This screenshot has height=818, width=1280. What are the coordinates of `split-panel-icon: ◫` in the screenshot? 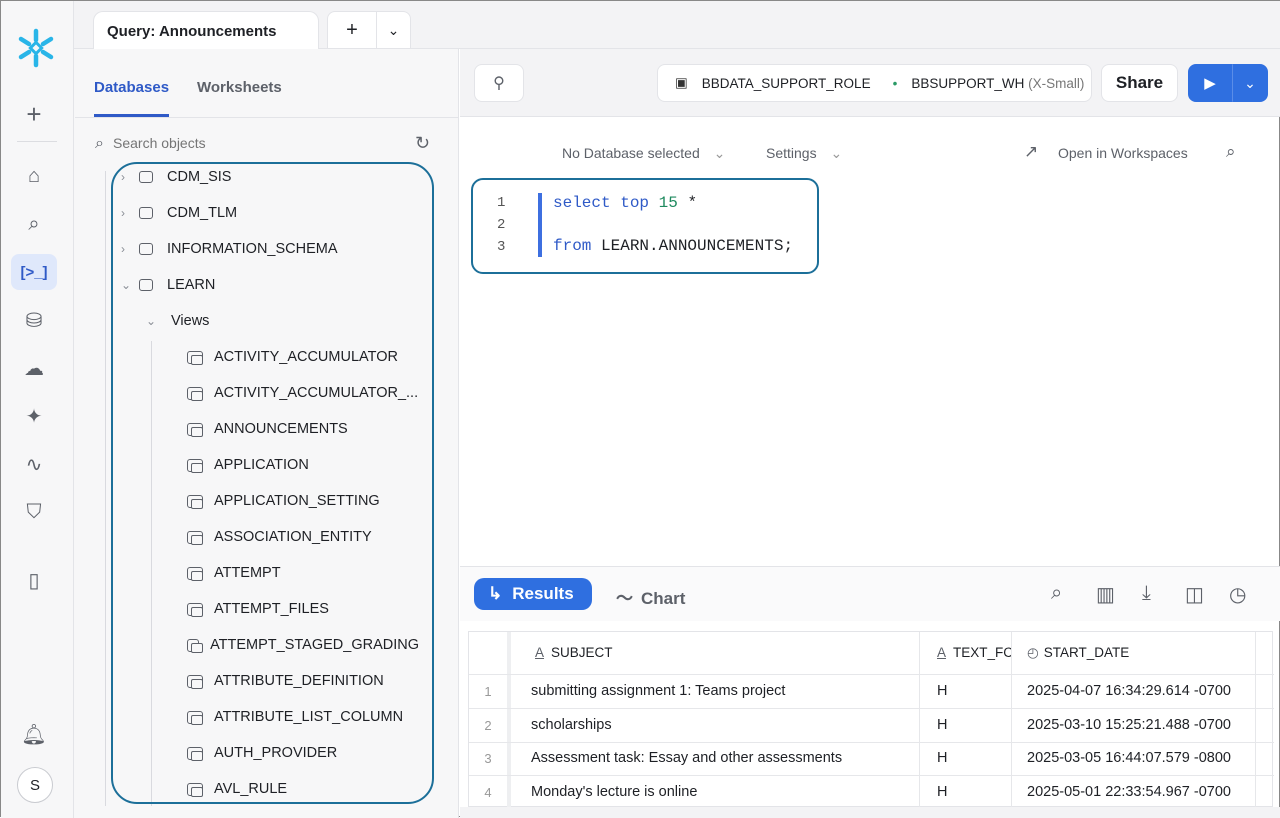 It's located at (1194, 595).